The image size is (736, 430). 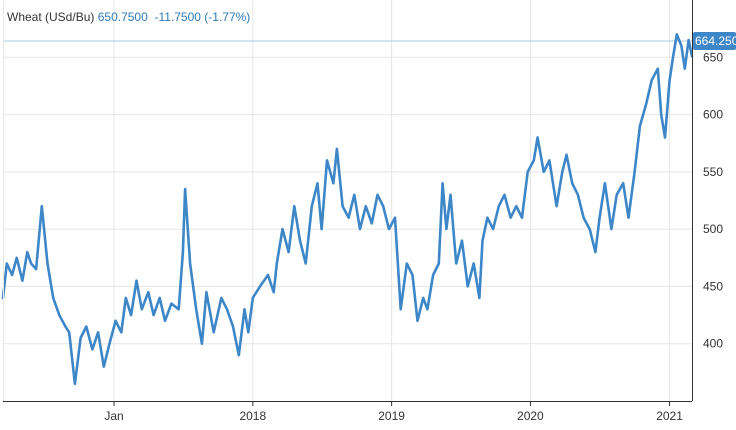 What do you see at coordinates (252, 416) in the screenshot?
I see `x-tick-label-2018: 2018` at bounding box center [252, 416].